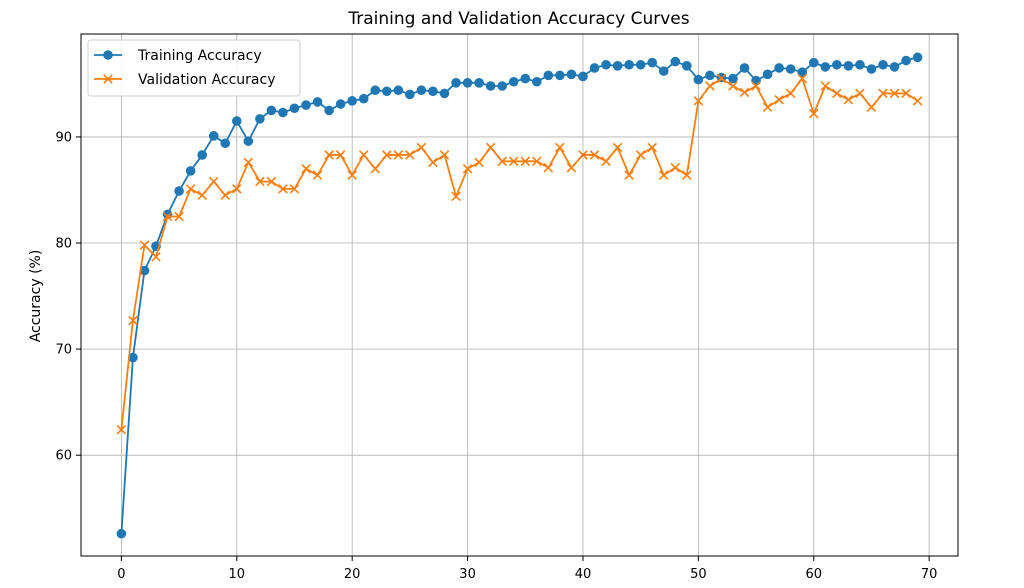 This screenshot has height=588, width=1024. What do you see at coordinates (207, 80) in the screenshot?
I see `legend-label: Validation Accuracy` at bounding box center [207, 80].